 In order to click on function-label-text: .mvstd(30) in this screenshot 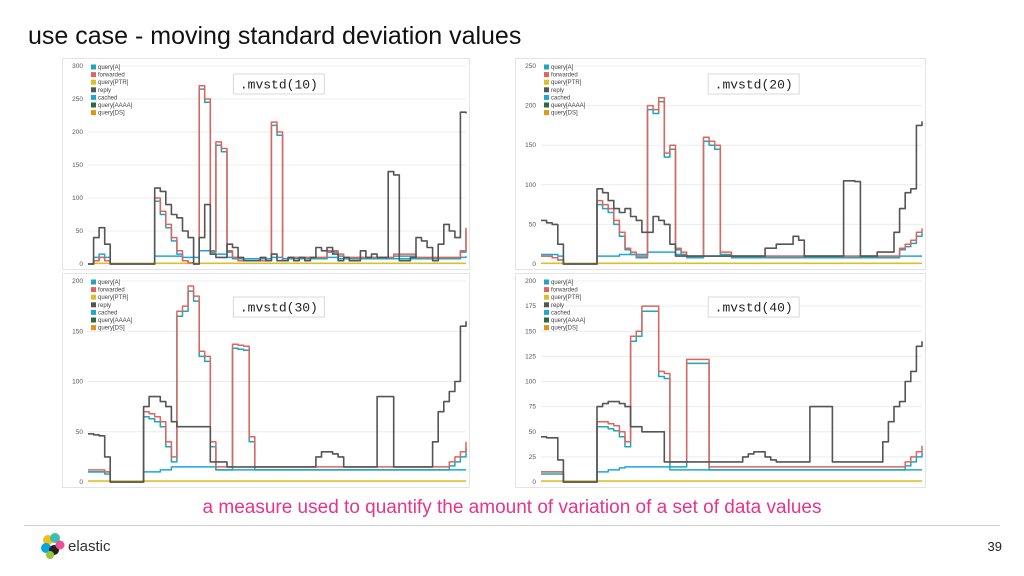, I will do `click(279, 308)`.